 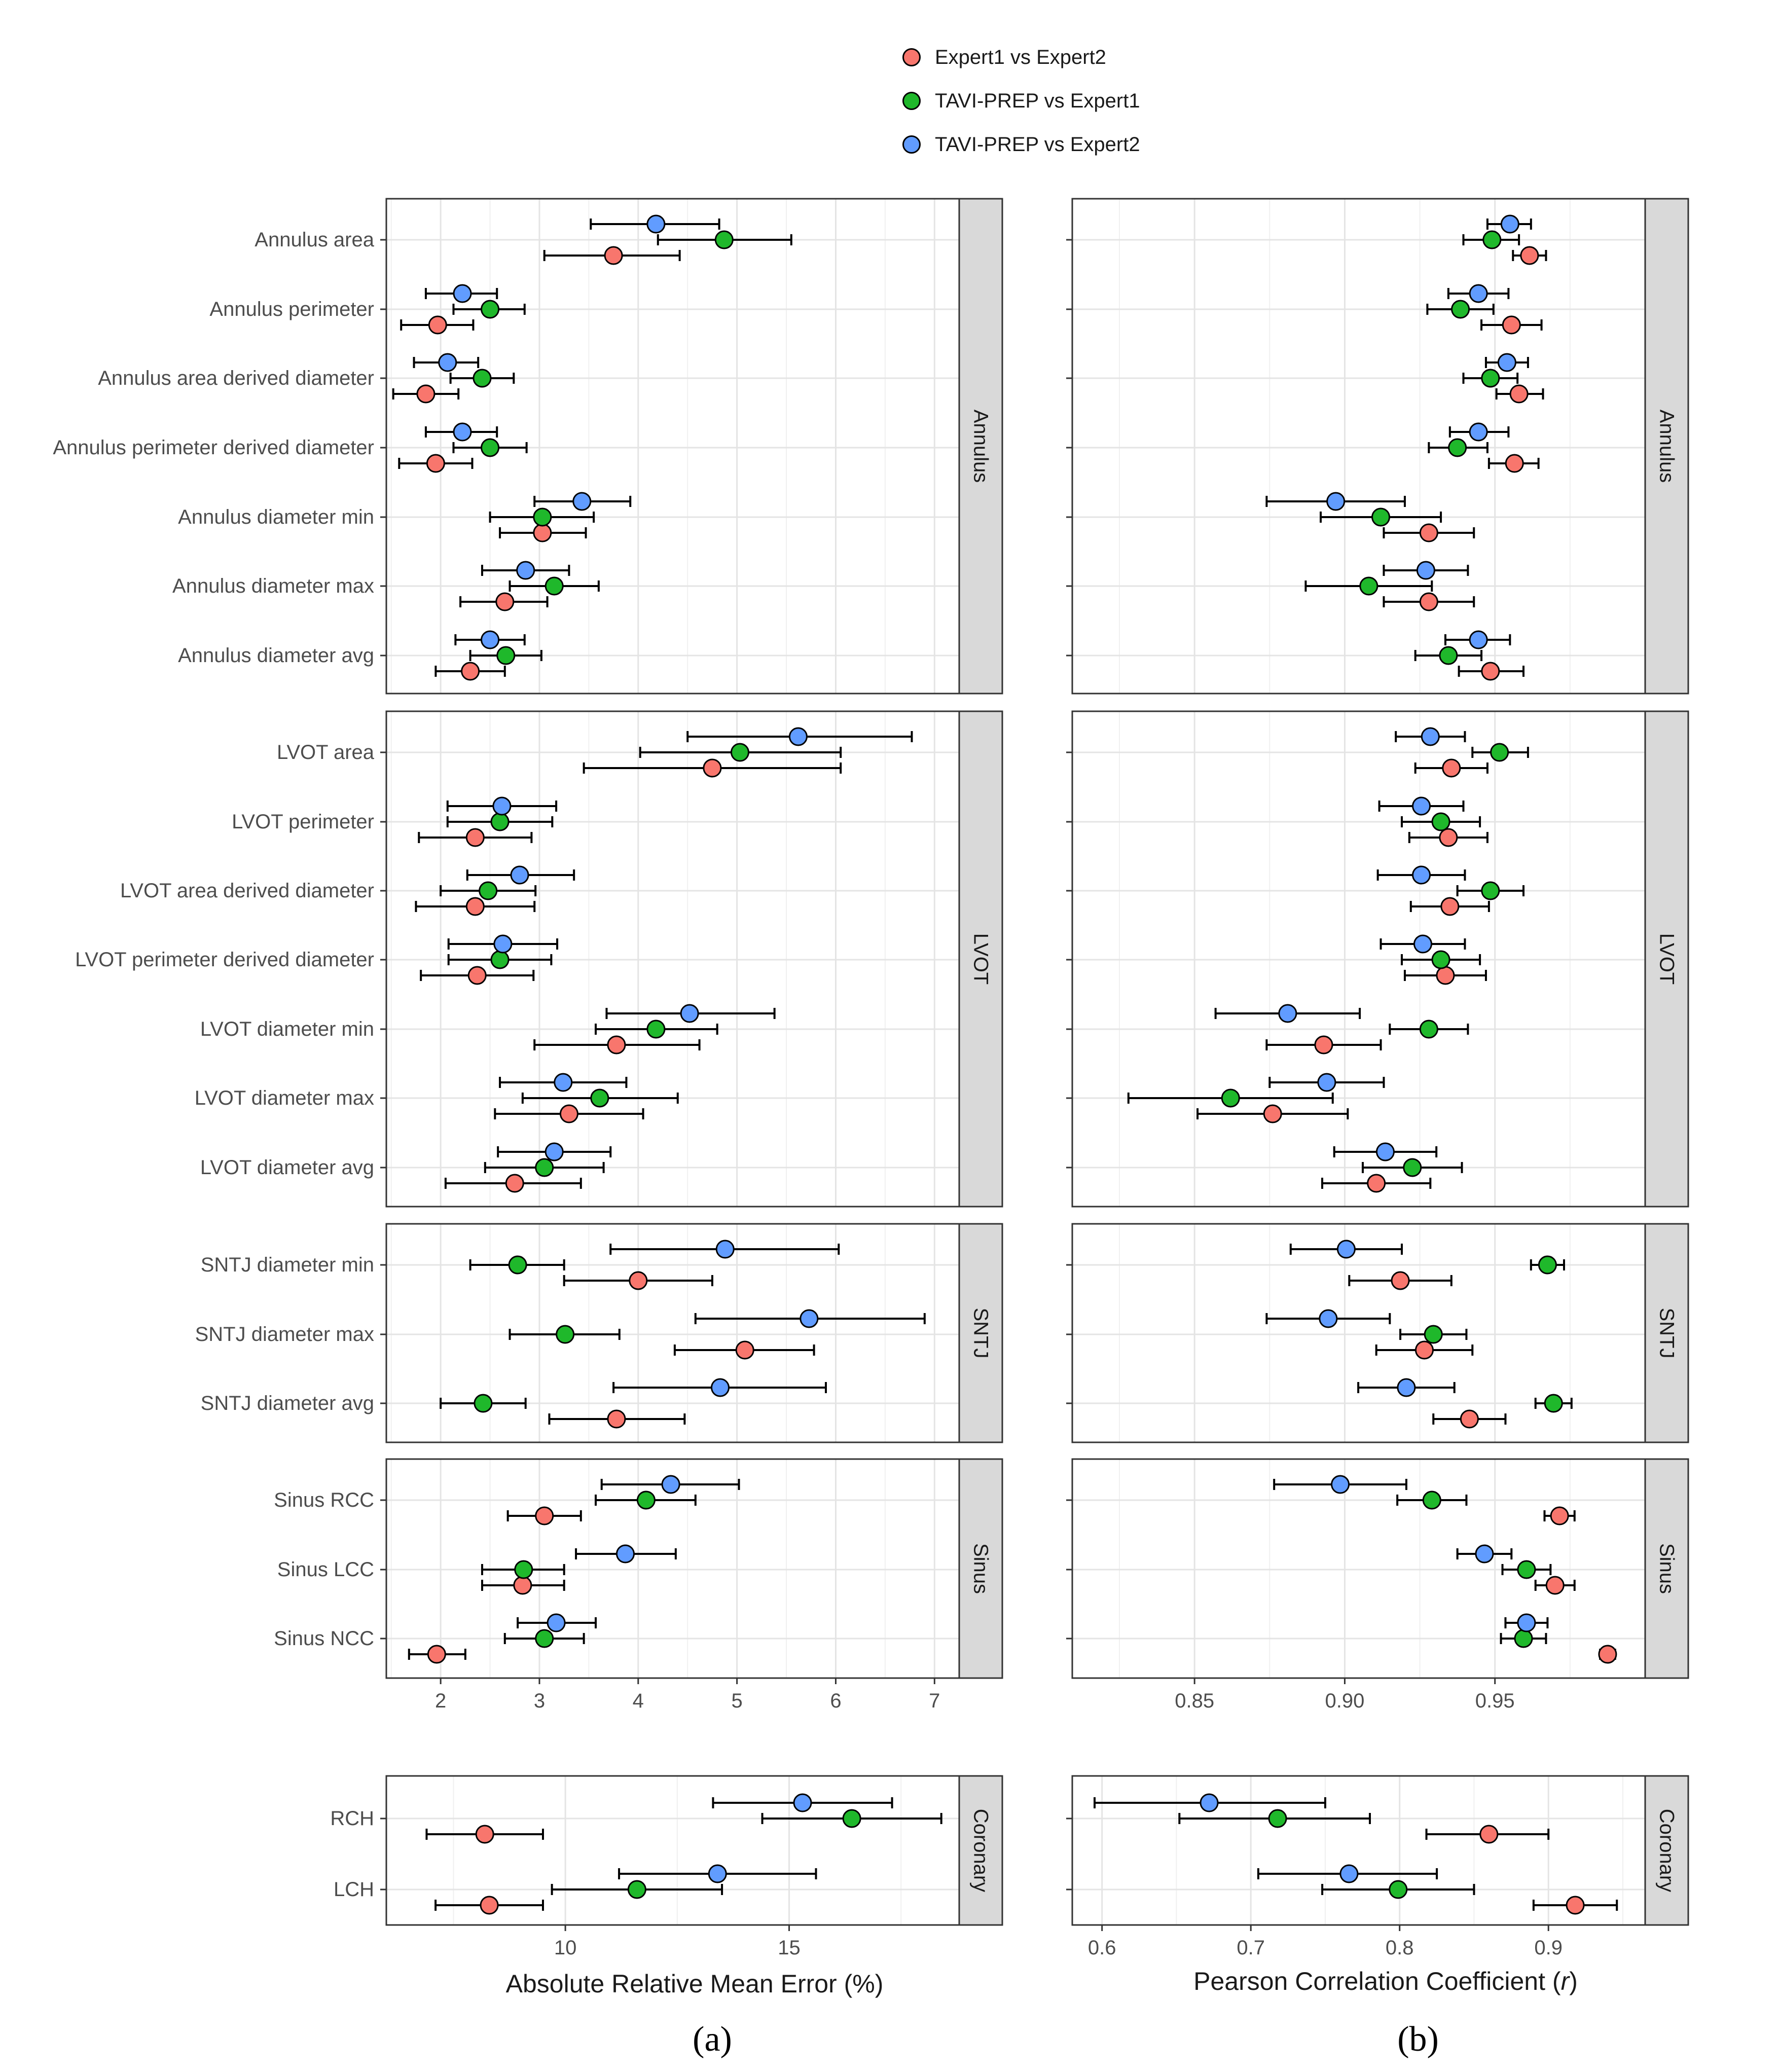 I want to click on point-annulus-diameter-avg-expert1-vs-expert2, so click(x=1491, y=671).